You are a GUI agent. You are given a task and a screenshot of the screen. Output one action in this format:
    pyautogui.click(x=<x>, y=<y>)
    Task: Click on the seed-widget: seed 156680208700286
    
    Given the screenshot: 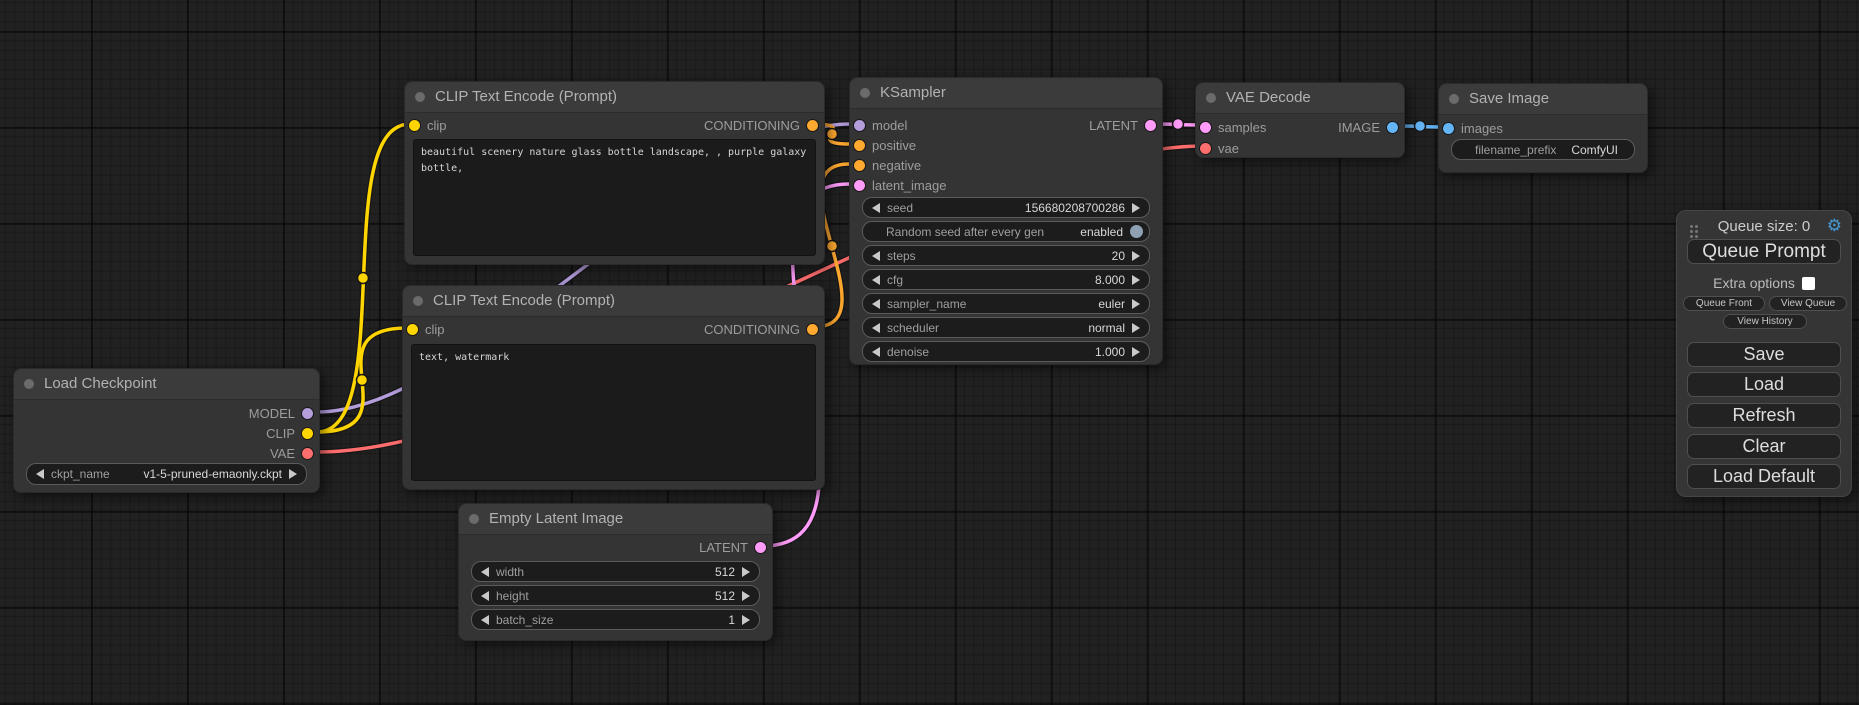 What is the action you would take?
    pyautogui.click(x=1006, y=207)
    